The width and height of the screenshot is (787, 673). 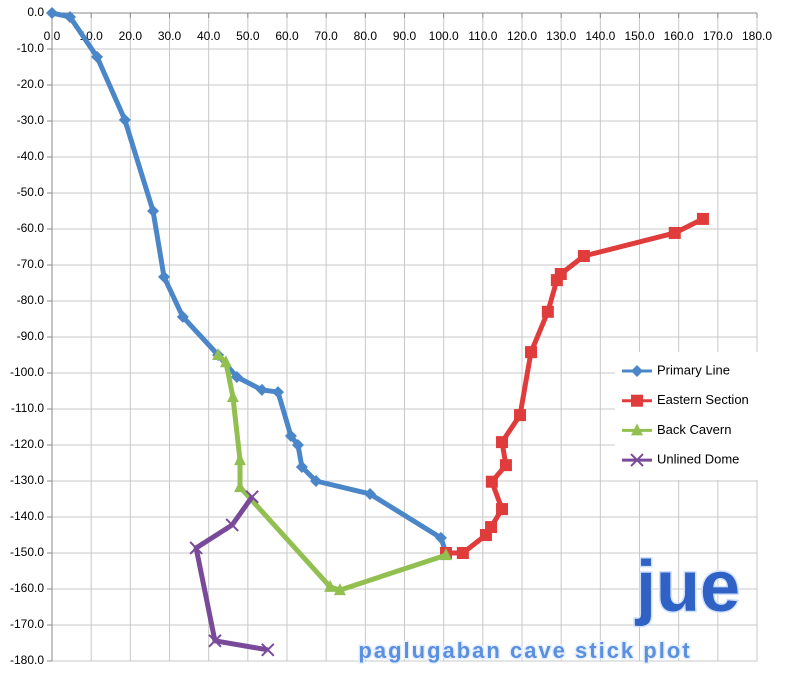 I want to click on y-tick-label: -180.0, so click(x=27, y=660).